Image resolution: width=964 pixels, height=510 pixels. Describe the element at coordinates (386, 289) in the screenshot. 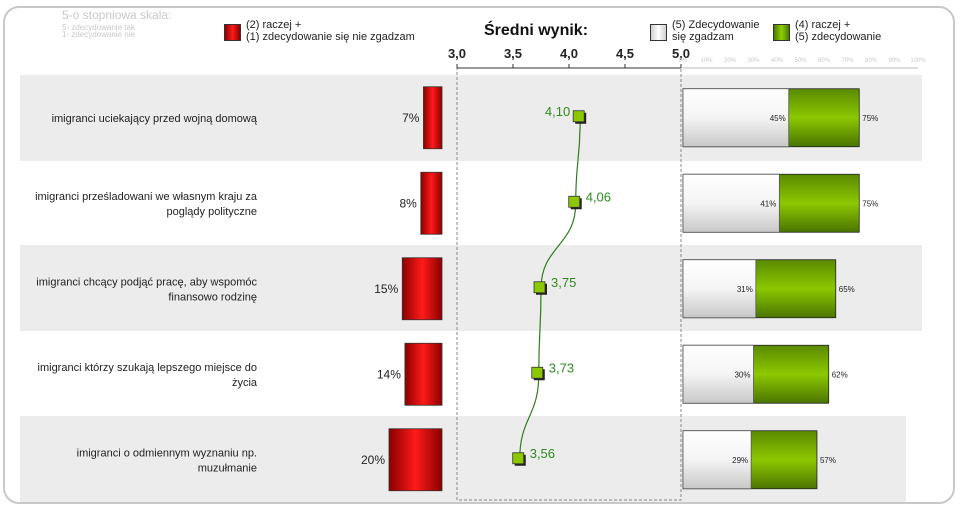

I see `negative-value-label: 15%` at that location.